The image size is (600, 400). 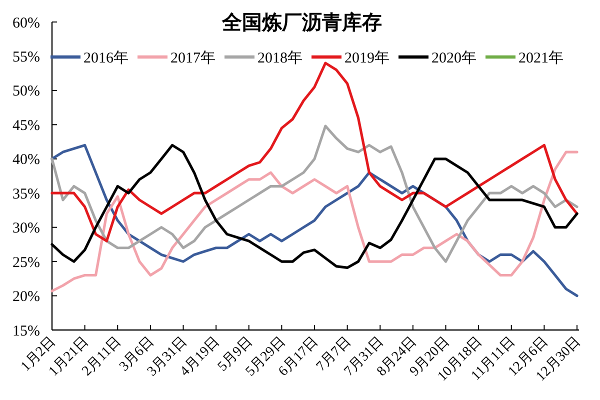 I want to click on legend-label: 2020年, so click(x=454, y=58).